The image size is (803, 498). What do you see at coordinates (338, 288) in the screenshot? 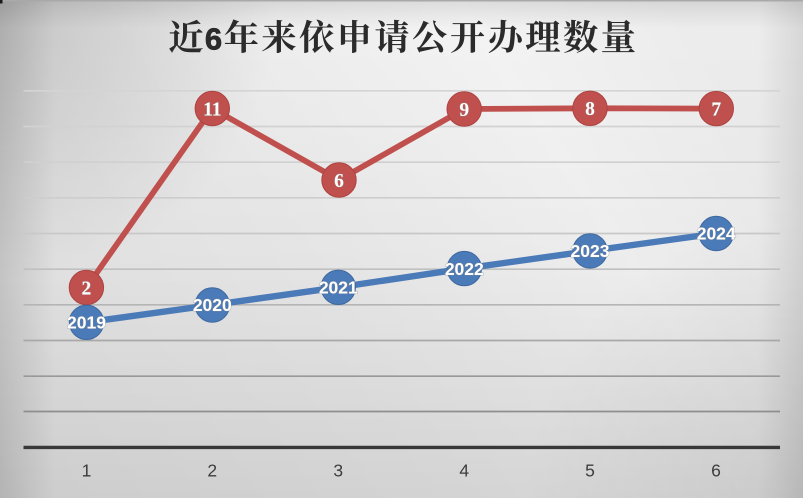
I see `svg-text: 2021` at bounding box center [338, 288].